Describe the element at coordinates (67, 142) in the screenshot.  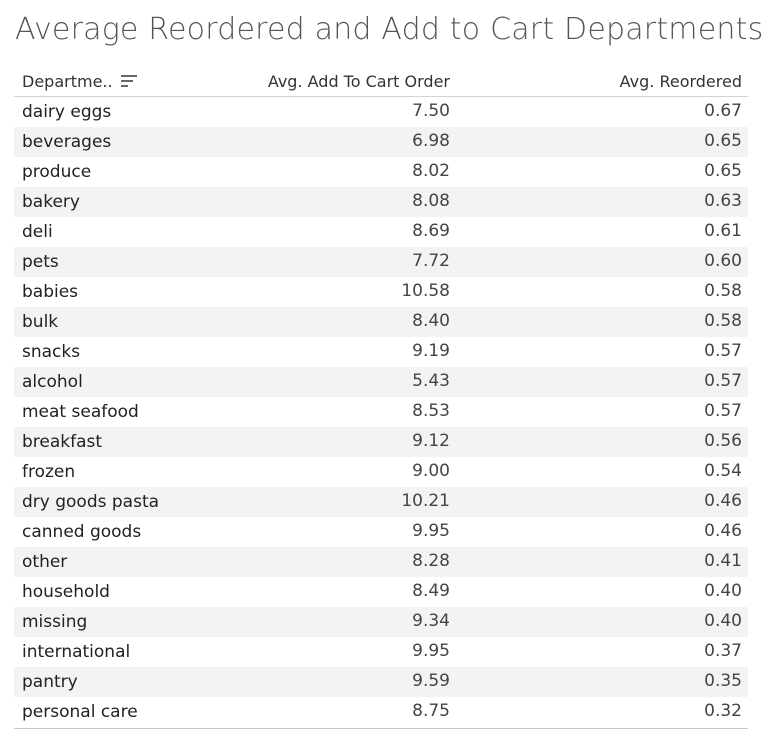
I see `cell-department: beverages` at that location.